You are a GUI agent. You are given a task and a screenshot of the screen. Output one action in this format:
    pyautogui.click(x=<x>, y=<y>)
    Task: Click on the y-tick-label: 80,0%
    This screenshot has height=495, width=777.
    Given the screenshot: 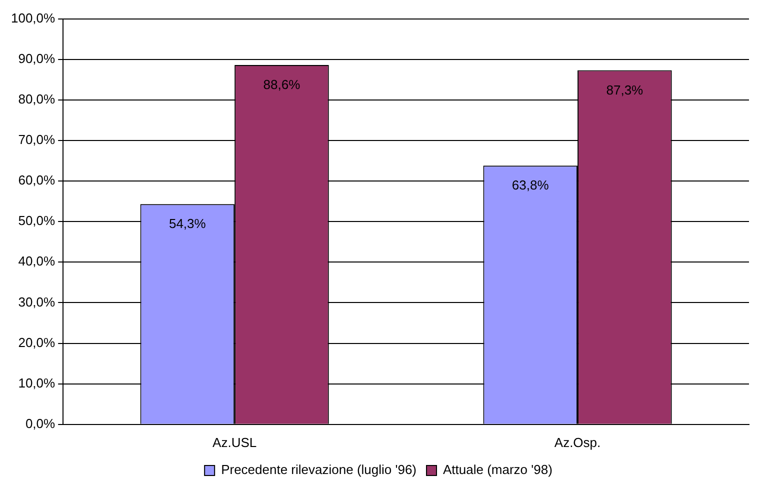 What is the action you would take?
    pyautogui.click(x=37, y=99)
    